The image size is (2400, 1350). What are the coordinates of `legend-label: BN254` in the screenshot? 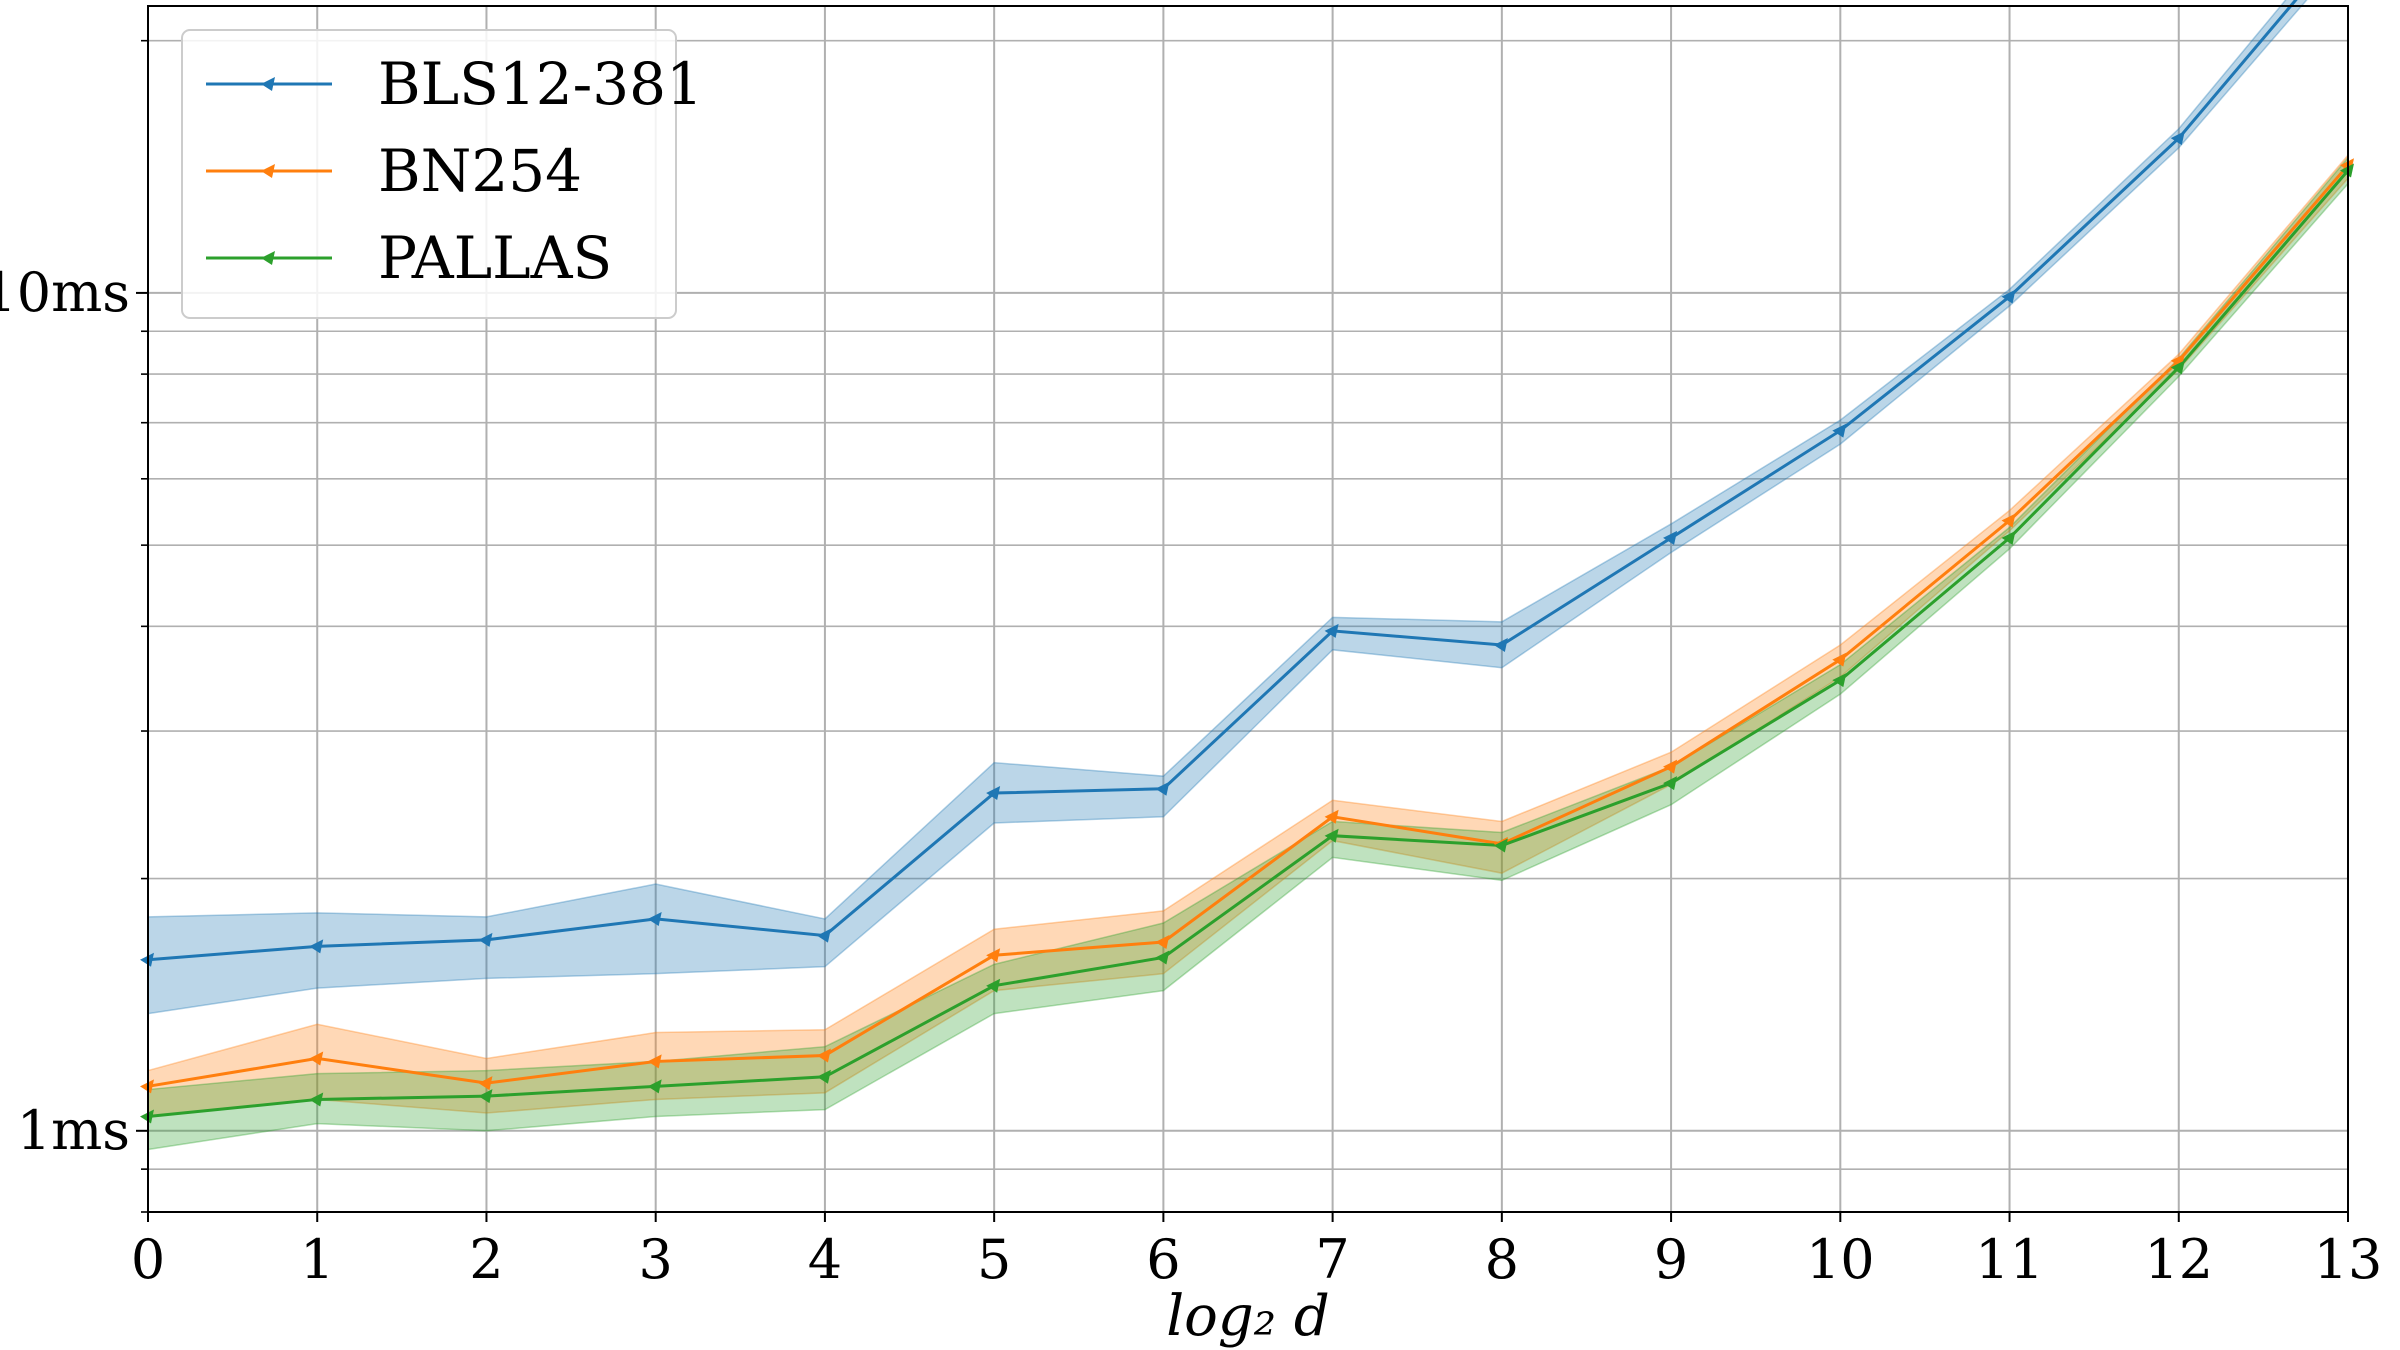 It's located at (480, 171).